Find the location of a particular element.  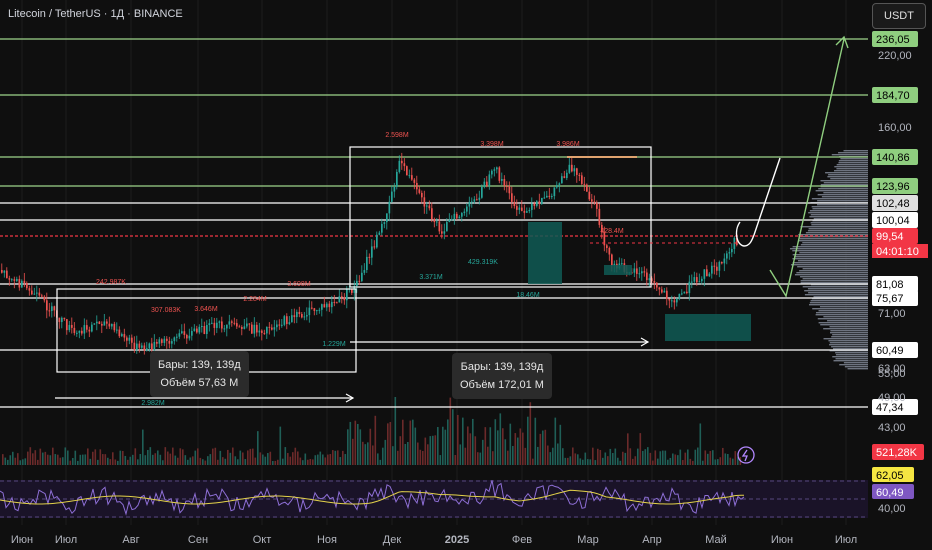

currency-button: USDT is located at coordinates (899, 16).